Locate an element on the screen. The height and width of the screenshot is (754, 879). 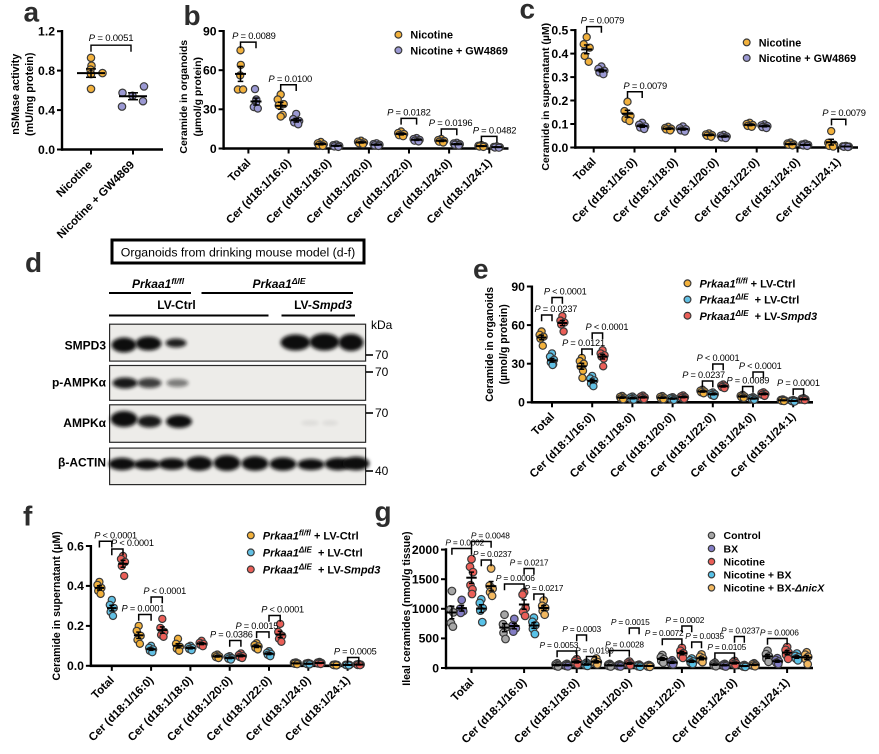
svg-text: P = 0.0199 is located at coordinates (594, 651).